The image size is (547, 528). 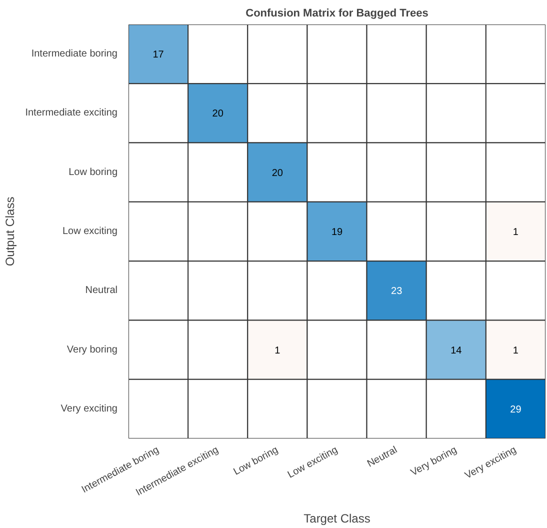 What do you see at coordinates (397, 292) in the screenshot?
I see `data-label: 23` at bounding box center [397, 292].